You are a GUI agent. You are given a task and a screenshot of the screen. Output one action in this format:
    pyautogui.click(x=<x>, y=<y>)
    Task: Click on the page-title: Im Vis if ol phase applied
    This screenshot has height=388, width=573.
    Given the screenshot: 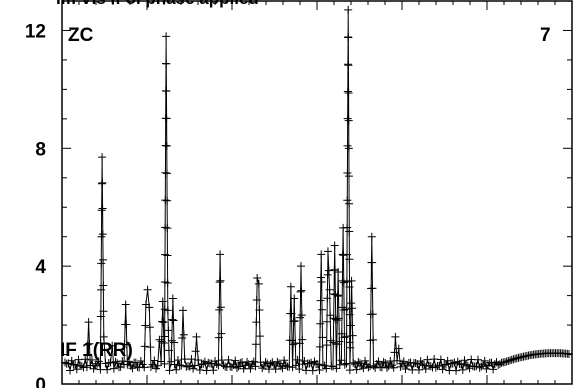 What is the action you would take?
    pyautogui.click(x=157, y=4)
    